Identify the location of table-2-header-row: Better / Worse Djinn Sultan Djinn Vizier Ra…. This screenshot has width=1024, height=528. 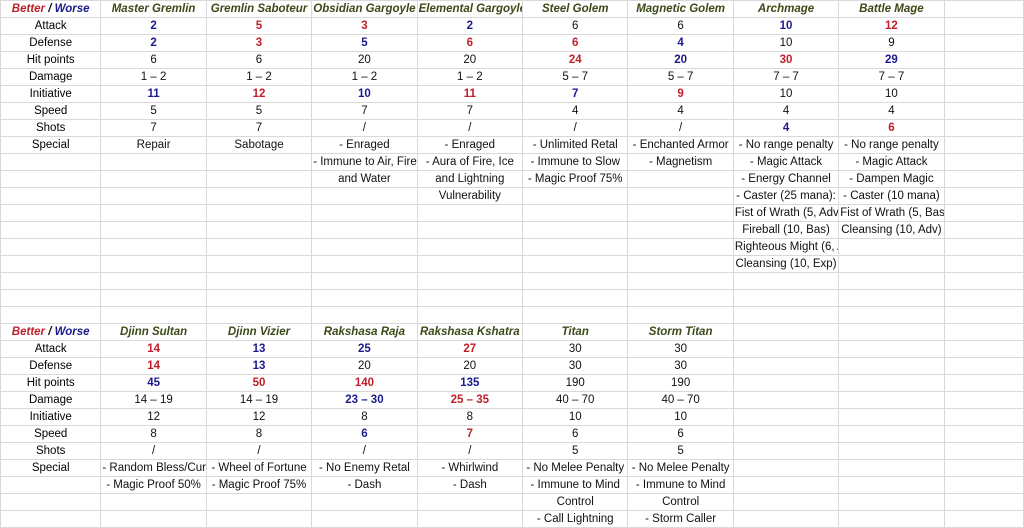
(512, 332).